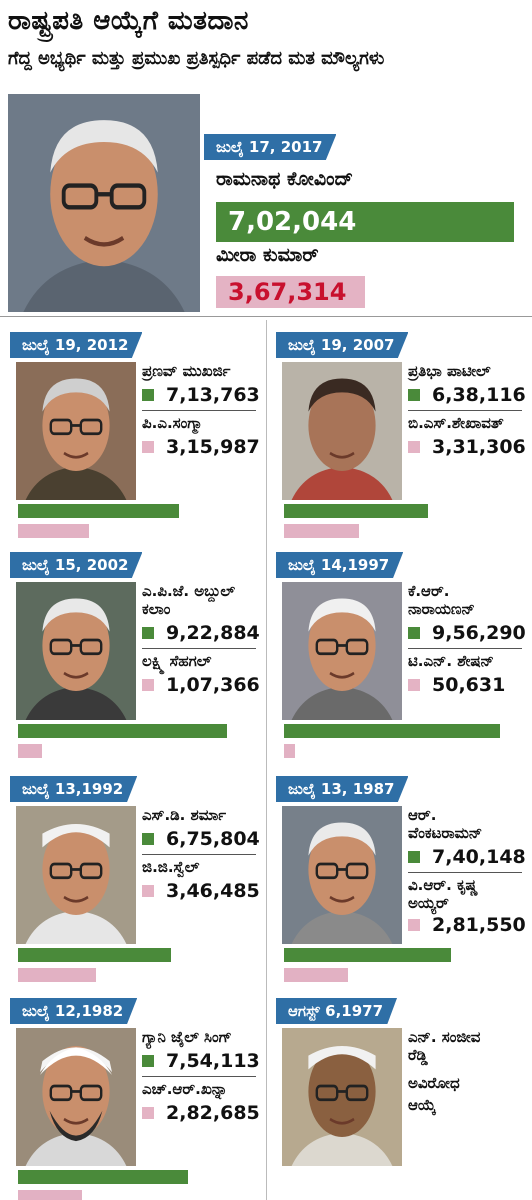 The width and height of the screenshot is (532, 1200). What do you see at coordinates (177, 661) in the screenshot?
I see `runner-up-name: ಲಕ್ಷ್ಮಿ ಸೆಹಗಲ್` at bounding box center [177, 661].